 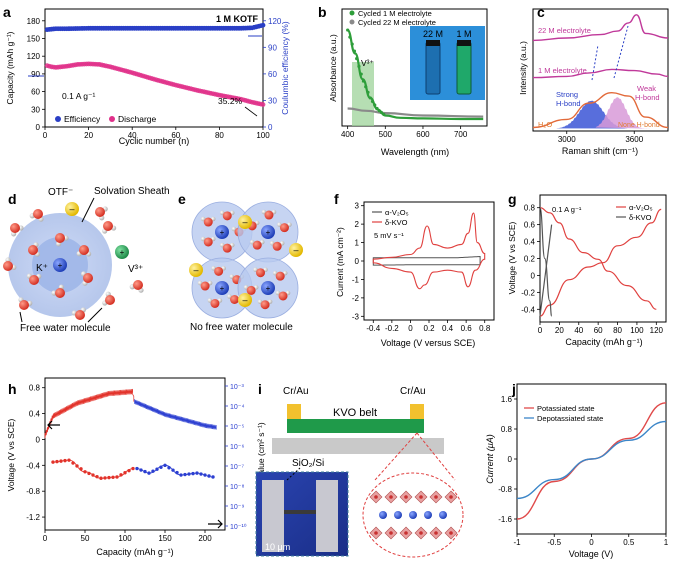 I want to click on series-b, so click(x=415, y=74).